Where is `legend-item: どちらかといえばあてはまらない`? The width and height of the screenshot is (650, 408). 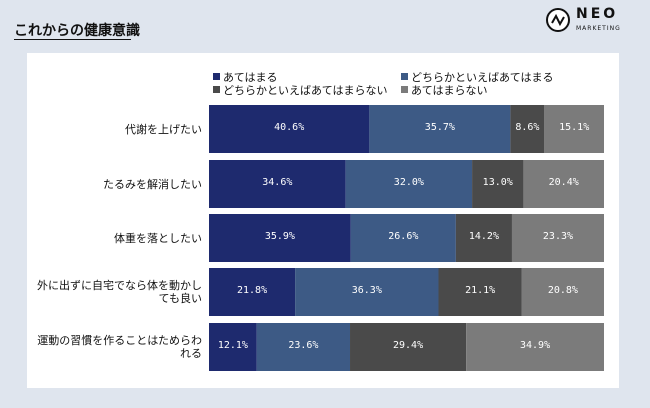 legend-item: どちらかといえばあてはまらない is located at coordinates (300, 90).